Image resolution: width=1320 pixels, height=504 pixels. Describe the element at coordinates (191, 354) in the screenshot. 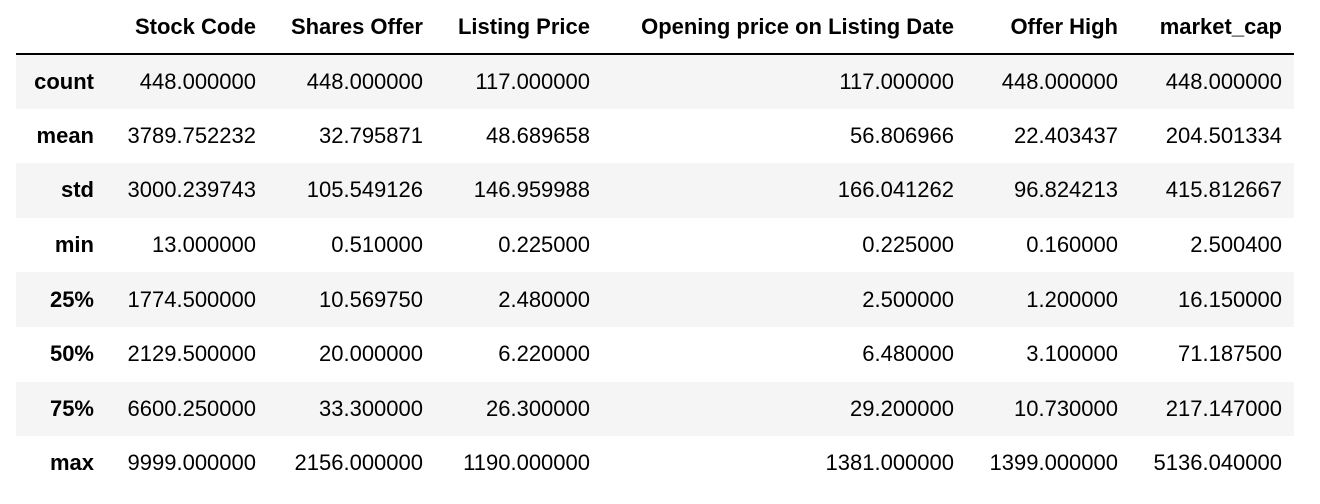

I see `table-cell: 2129.500000` at that location.